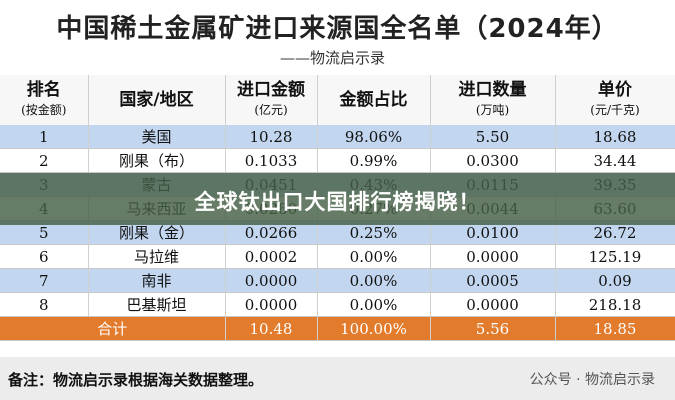 The width and height of the screenshot is (675, 400). I want to click on column-header: 国家/地区, so click(157, 100).